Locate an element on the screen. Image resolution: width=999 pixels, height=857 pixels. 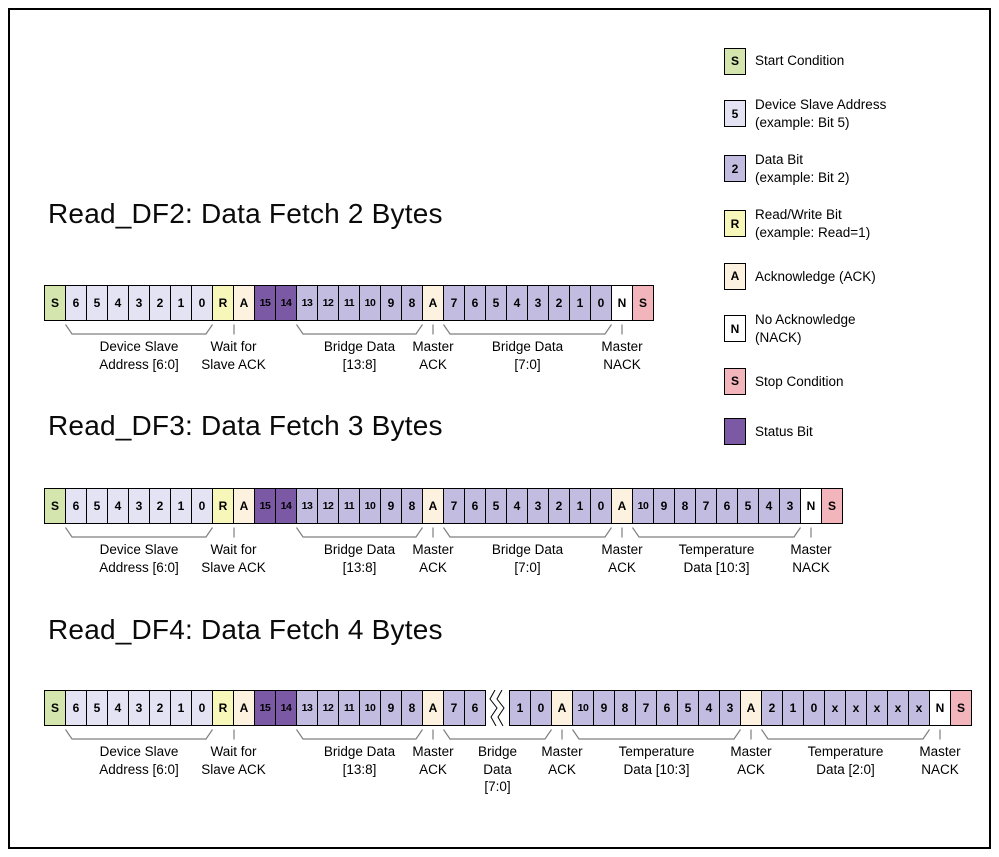
bit-row: S 6 5 4 3 2 1 0 R A 15 14 13 12 11 10 9 8 A 7 6 5 4 3 2 1 0 N S is located at coordinates (349, 303).